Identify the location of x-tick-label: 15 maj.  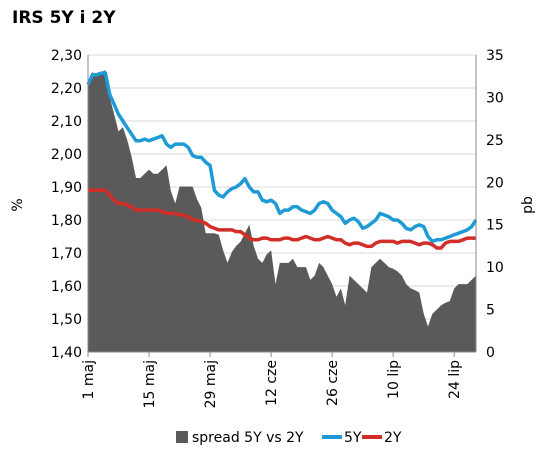
(150, 384).